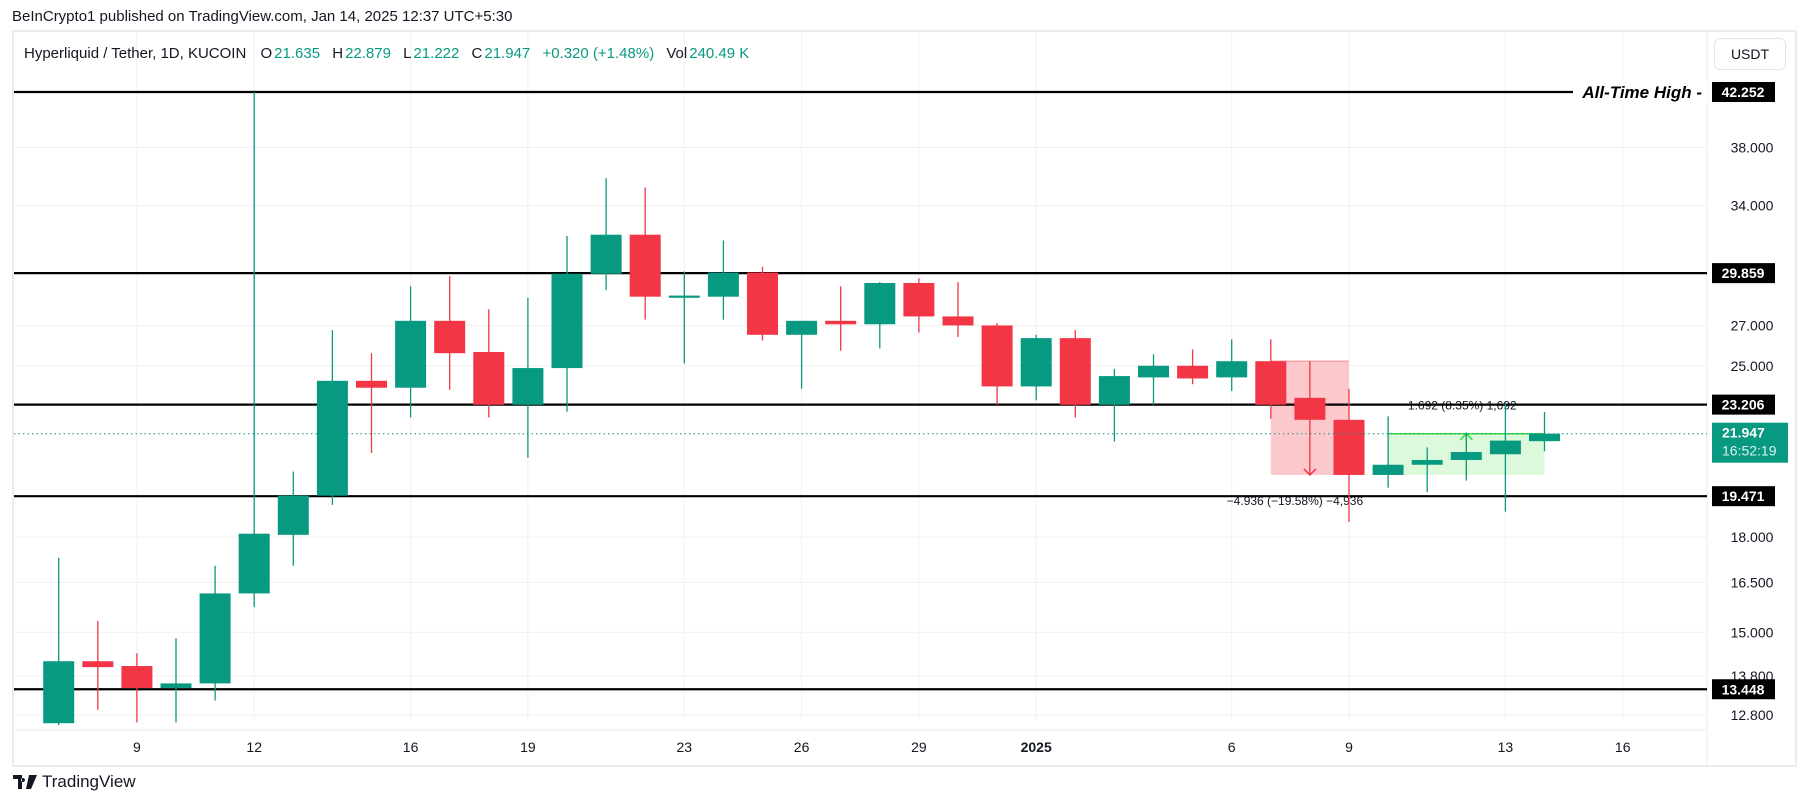  What do you see at coordinates (297, 53) in the screenshot?
I see `open-value: 21.635` at bounding box center [297, 53].